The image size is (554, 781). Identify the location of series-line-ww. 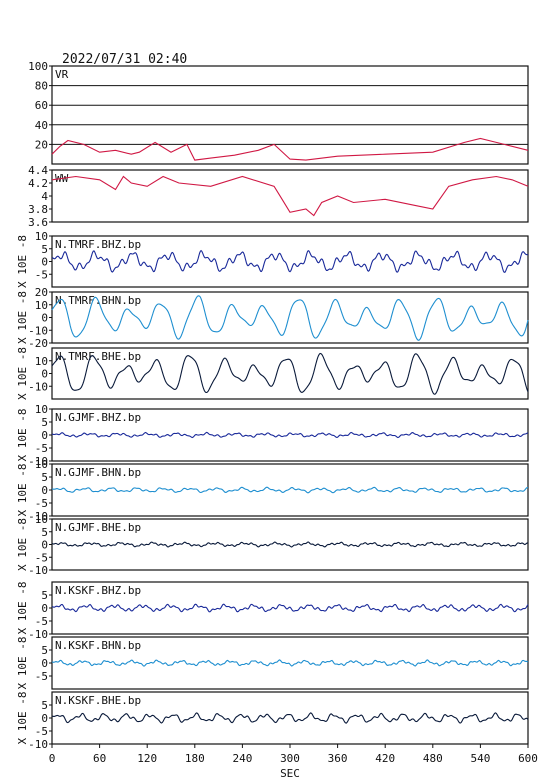
(290, 196).